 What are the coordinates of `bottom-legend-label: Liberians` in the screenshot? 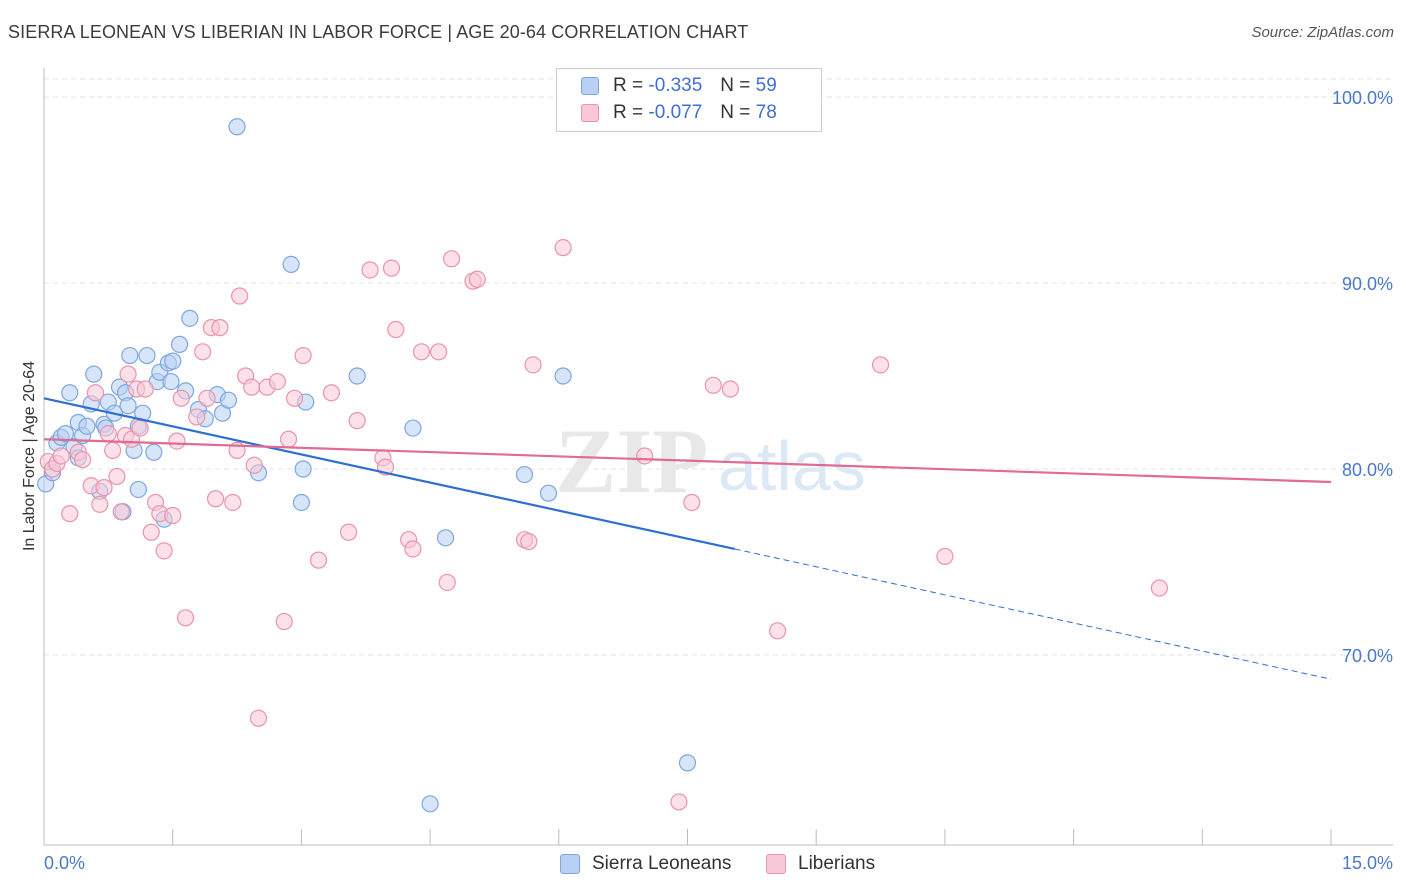 It's located at (837, 863).